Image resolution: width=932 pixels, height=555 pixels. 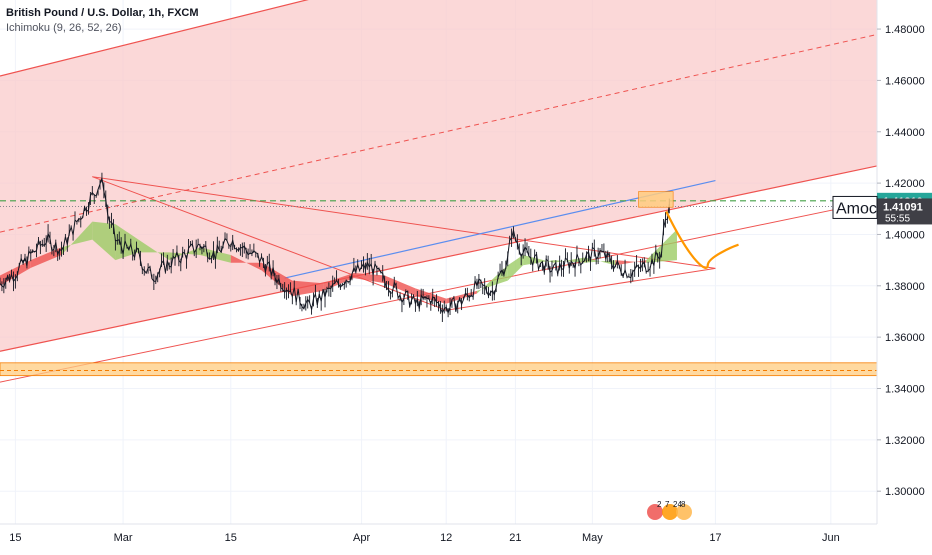 I want to click on event-flag-icon, so click(x=655, y=512).